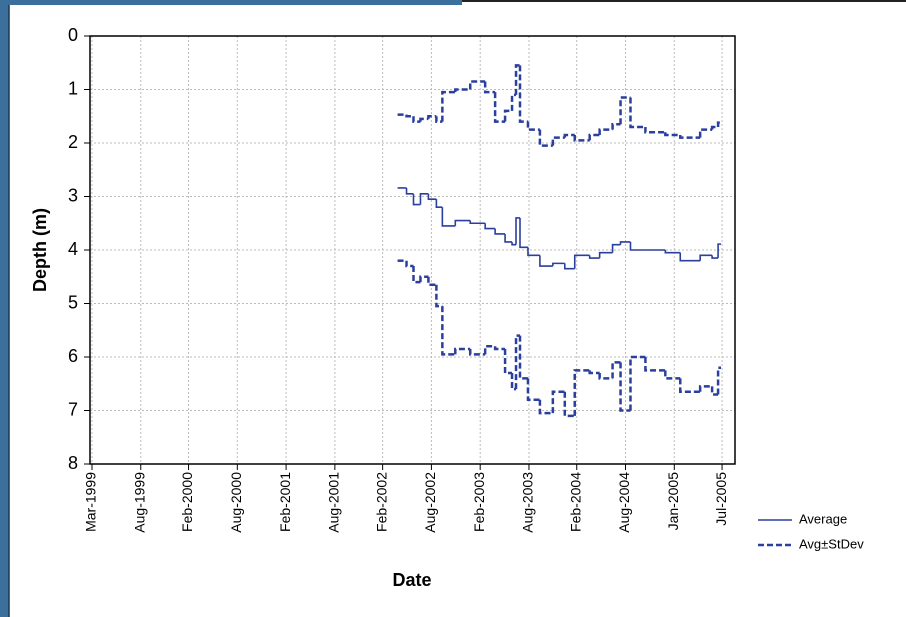 This screenshot has height=617, width=906. Describe the element at coordinates (73, 249) in the screenshot. I see `y-tick-label: 4` at that location.